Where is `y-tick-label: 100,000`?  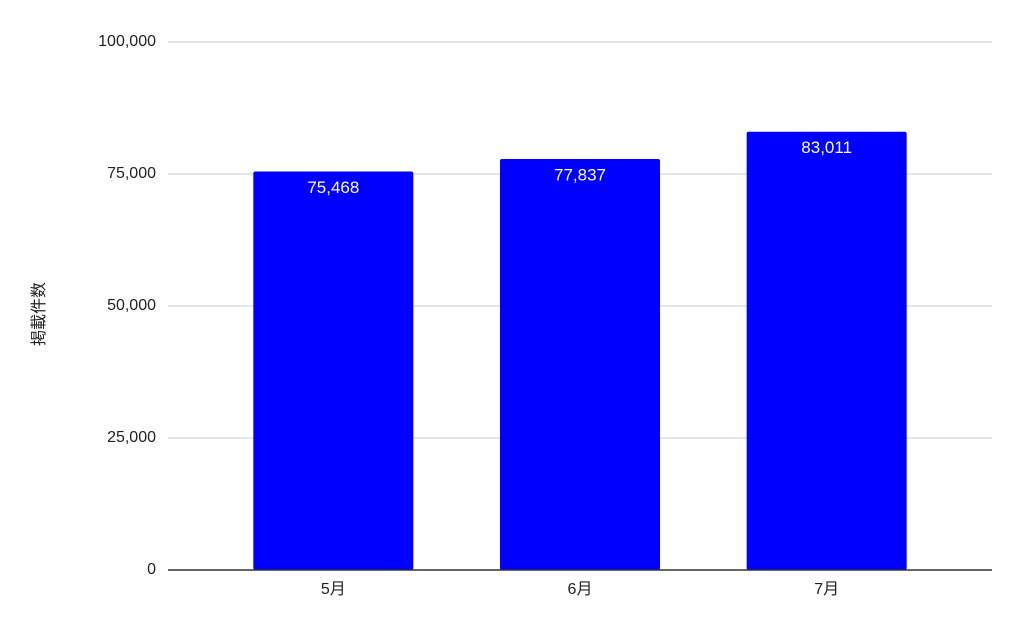
y-tick-label: 100,000 is located at coordinates (127, 41).